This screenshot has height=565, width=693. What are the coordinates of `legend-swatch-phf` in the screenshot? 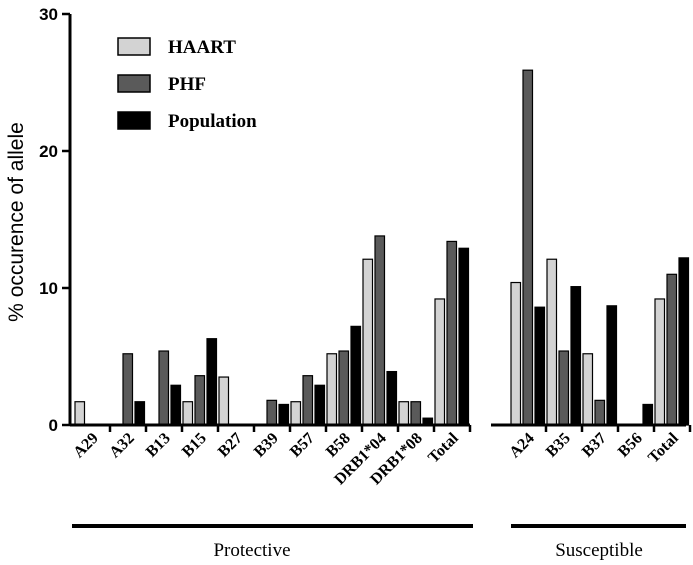 It's located at (134, 83).